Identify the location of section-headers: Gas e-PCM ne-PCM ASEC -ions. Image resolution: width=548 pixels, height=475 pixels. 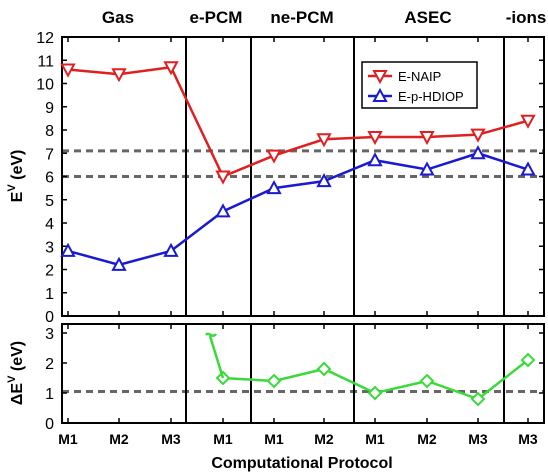
(324, 17).